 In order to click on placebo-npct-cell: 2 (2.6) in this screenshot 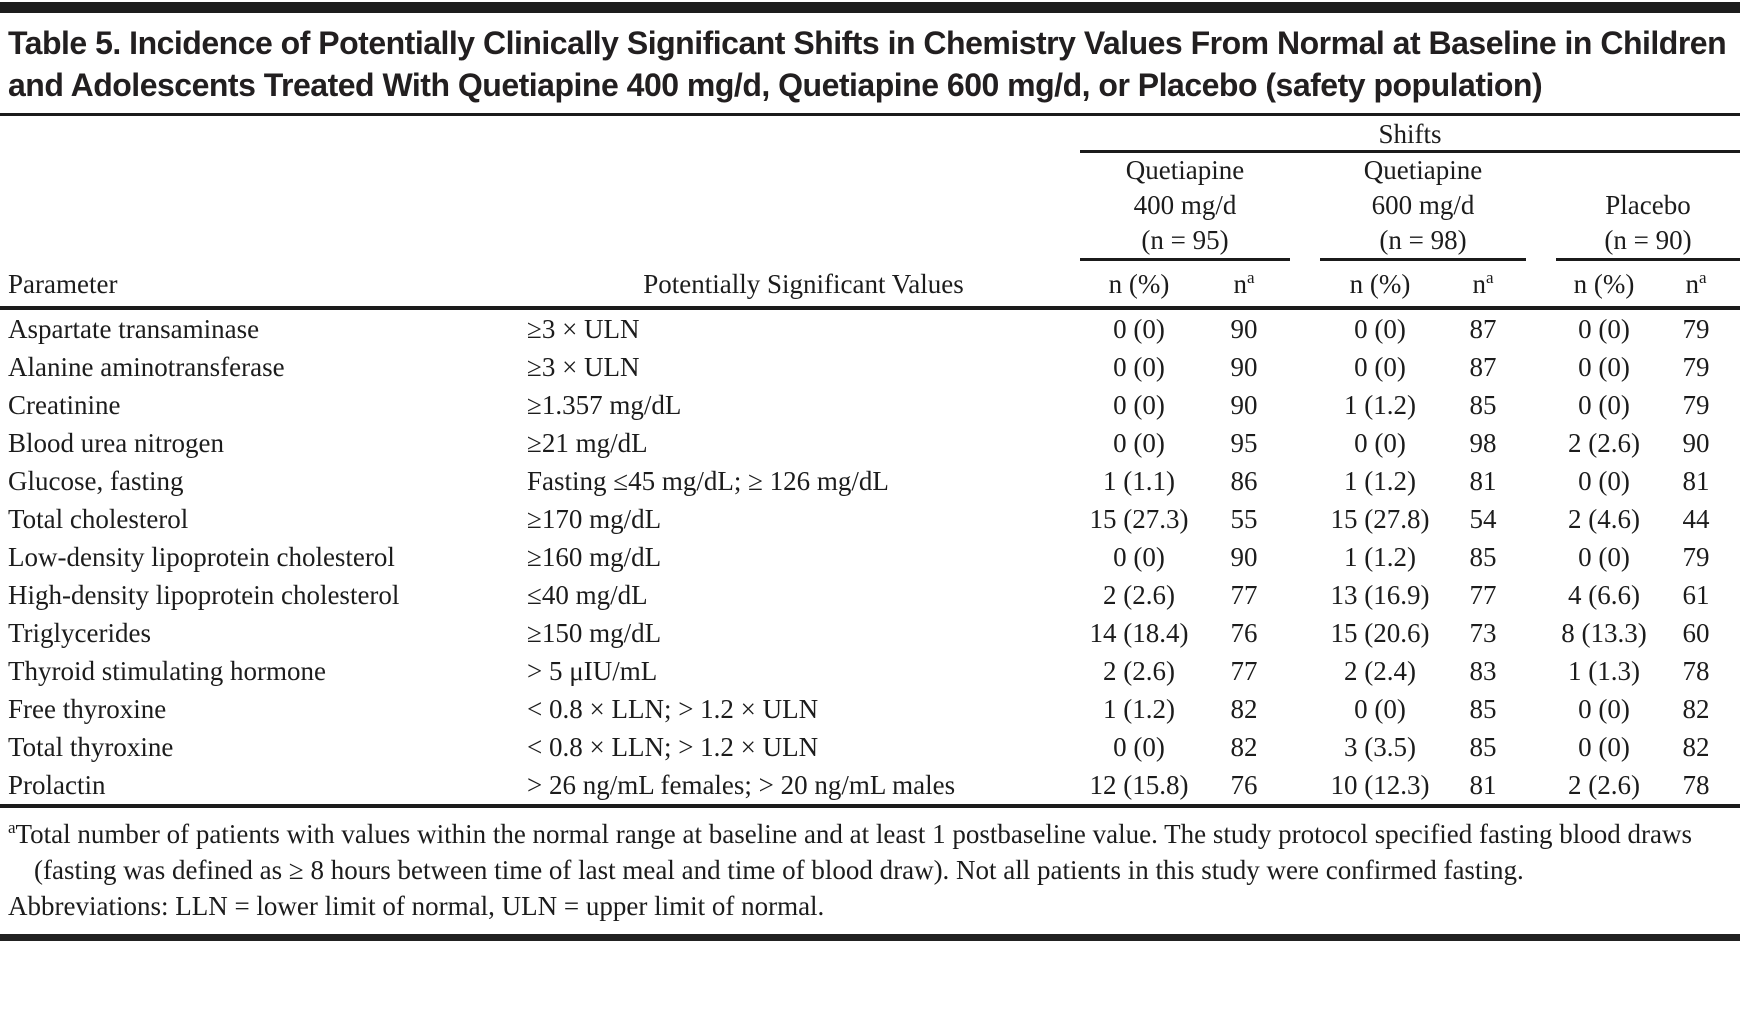, I will do `click(1604, 785)`.